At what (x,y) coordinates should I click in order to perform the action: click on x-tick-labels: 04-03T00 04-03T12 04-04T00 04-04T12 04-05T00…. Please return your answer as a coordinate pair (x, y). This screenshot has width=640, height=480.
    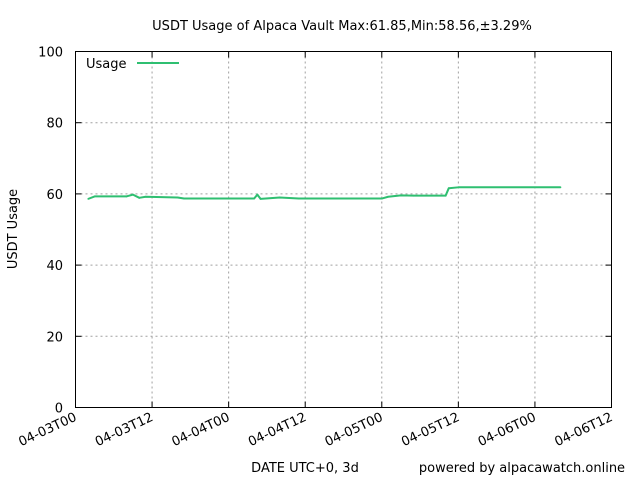
    Looking at the image, I should click on (315, 430).